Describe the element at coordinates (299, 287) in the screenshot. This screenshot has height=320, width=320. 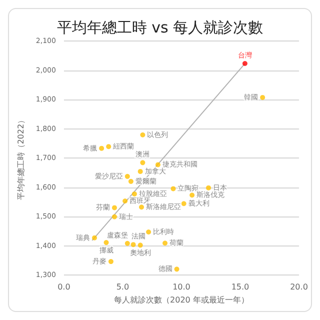
I see `x-tick-label: 20.0` at that location.